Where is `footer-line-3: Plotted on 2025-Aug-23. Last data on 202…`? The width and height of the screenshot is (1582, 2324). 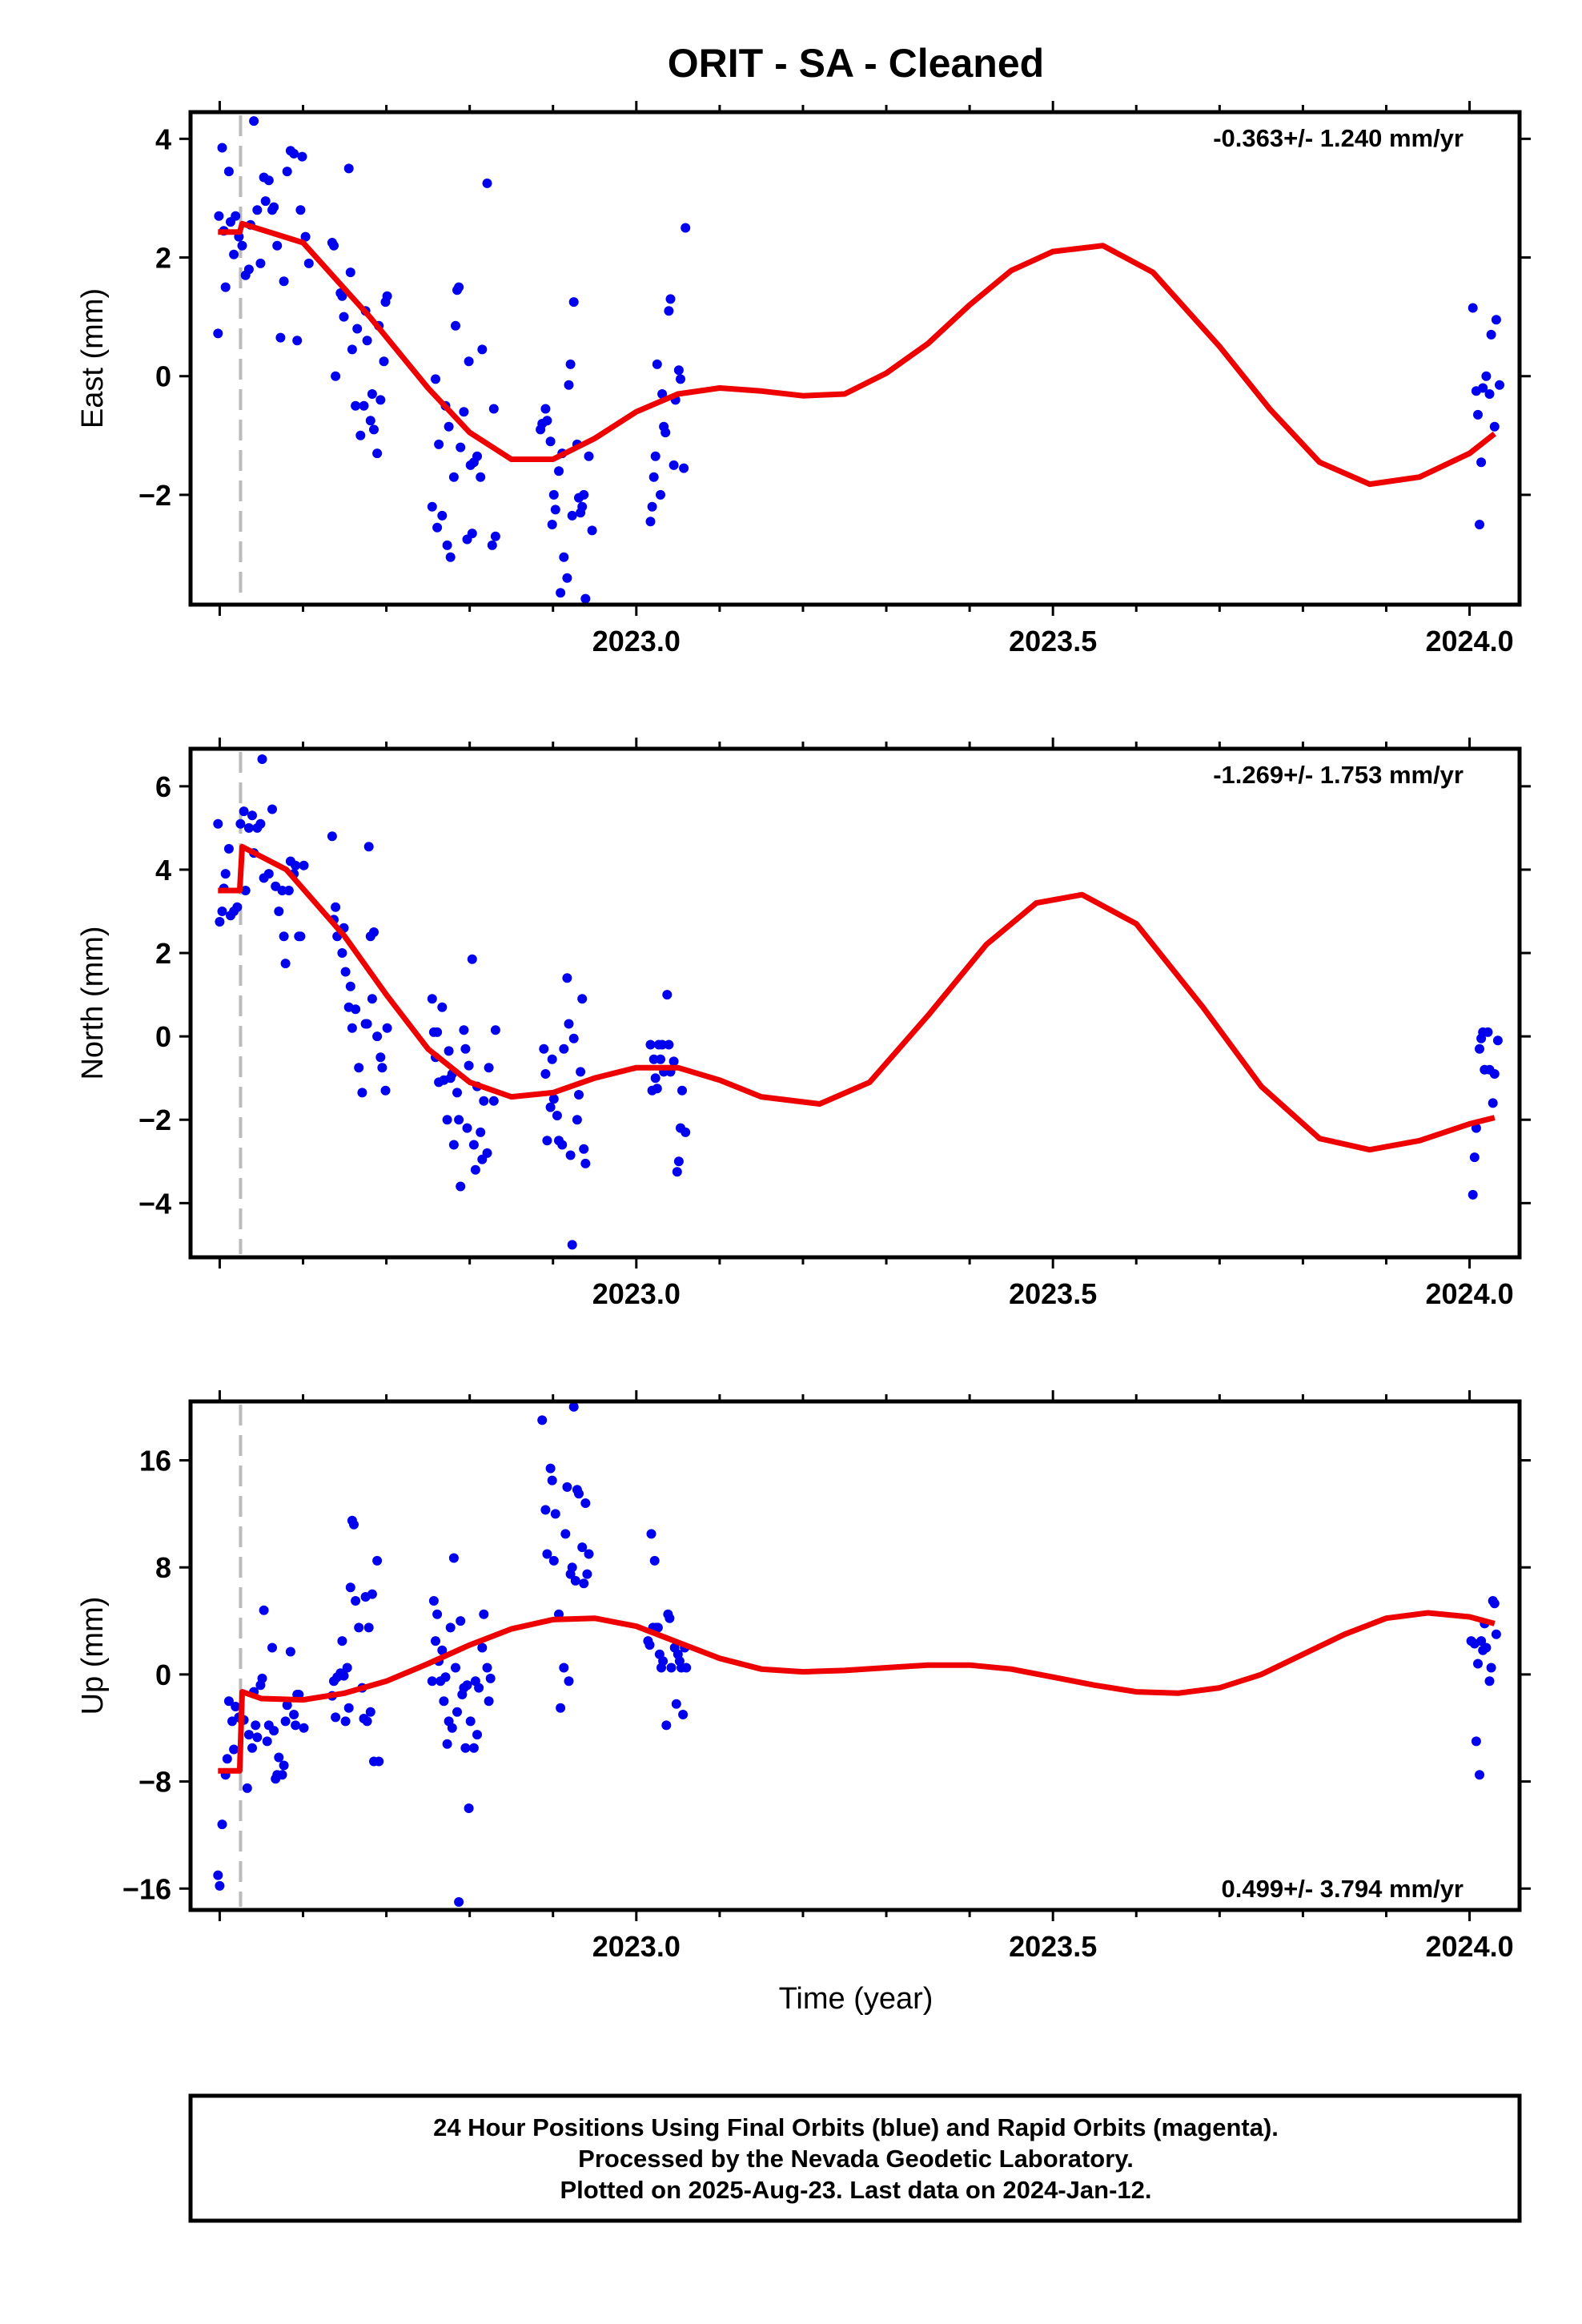 footer-line-3: Plotted on 2025-Aug-23. Last data on 202… is located at coordinates (855, 2190).